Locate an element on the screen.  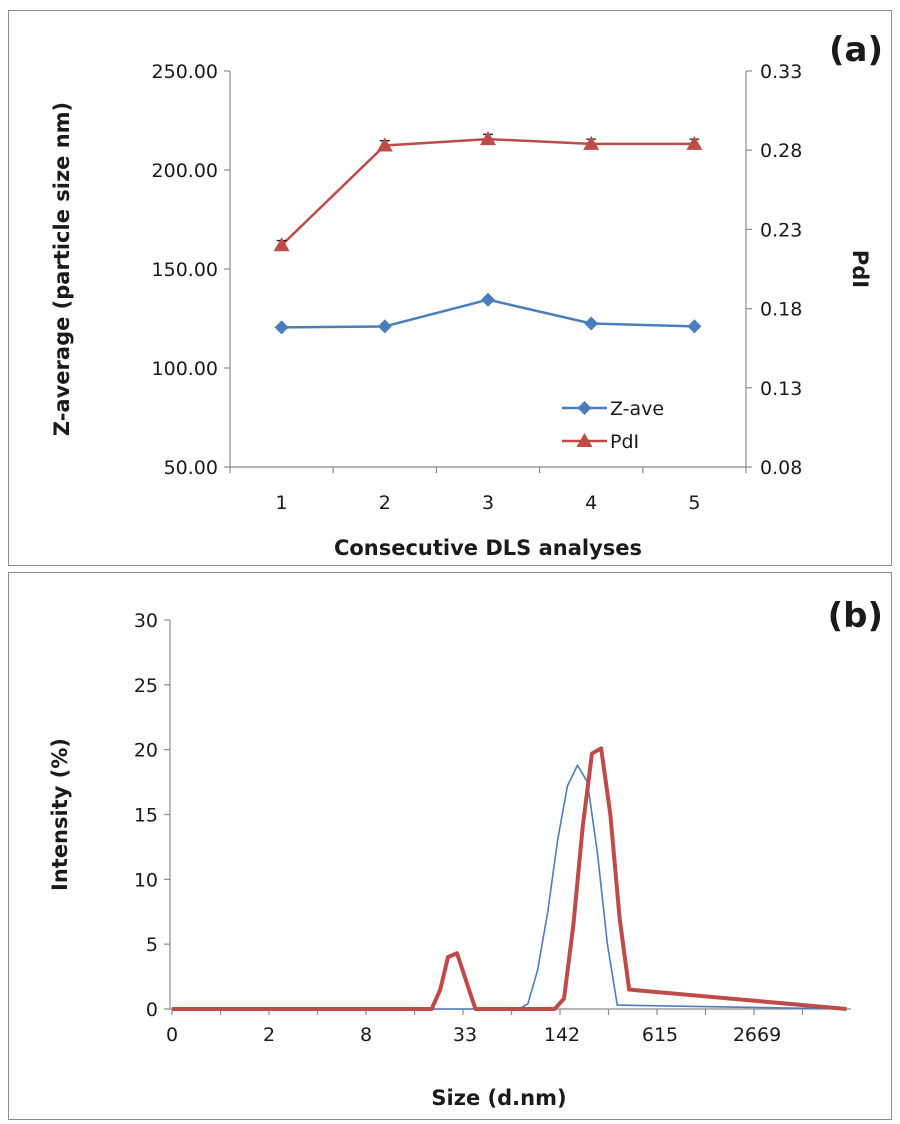
y-tick-label: 20 is located at coordinates (146, 751).